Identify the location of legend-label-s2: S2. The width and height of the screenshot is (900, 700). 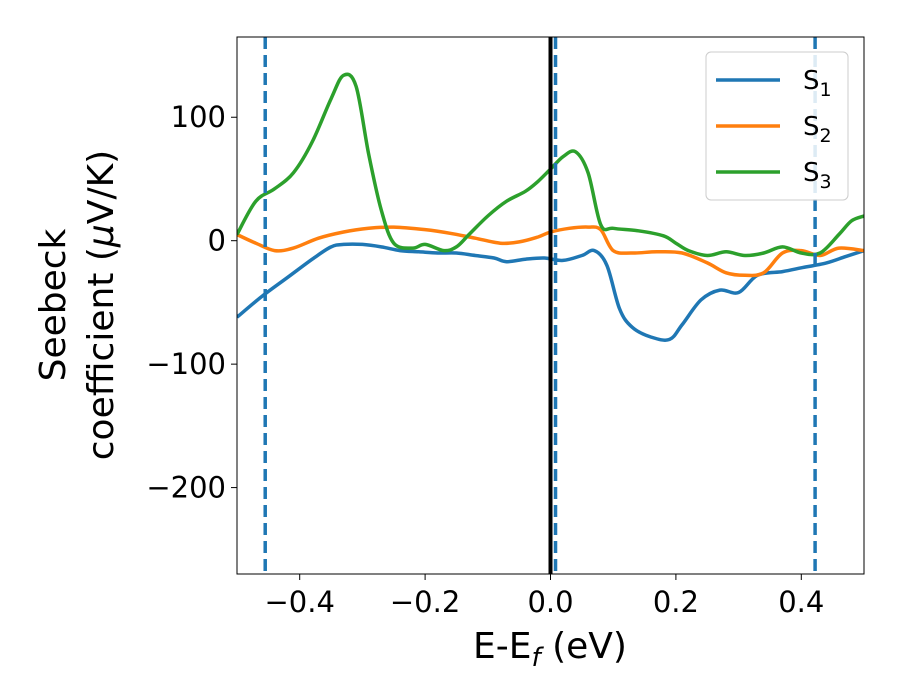
(817, 129).